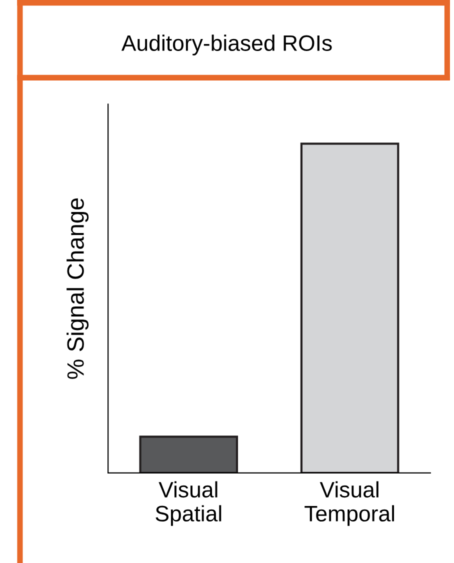  Describe the element at coordinates (189, 503) in the screenshot. I see `x-tick-label: Visual Spatial` at that location.